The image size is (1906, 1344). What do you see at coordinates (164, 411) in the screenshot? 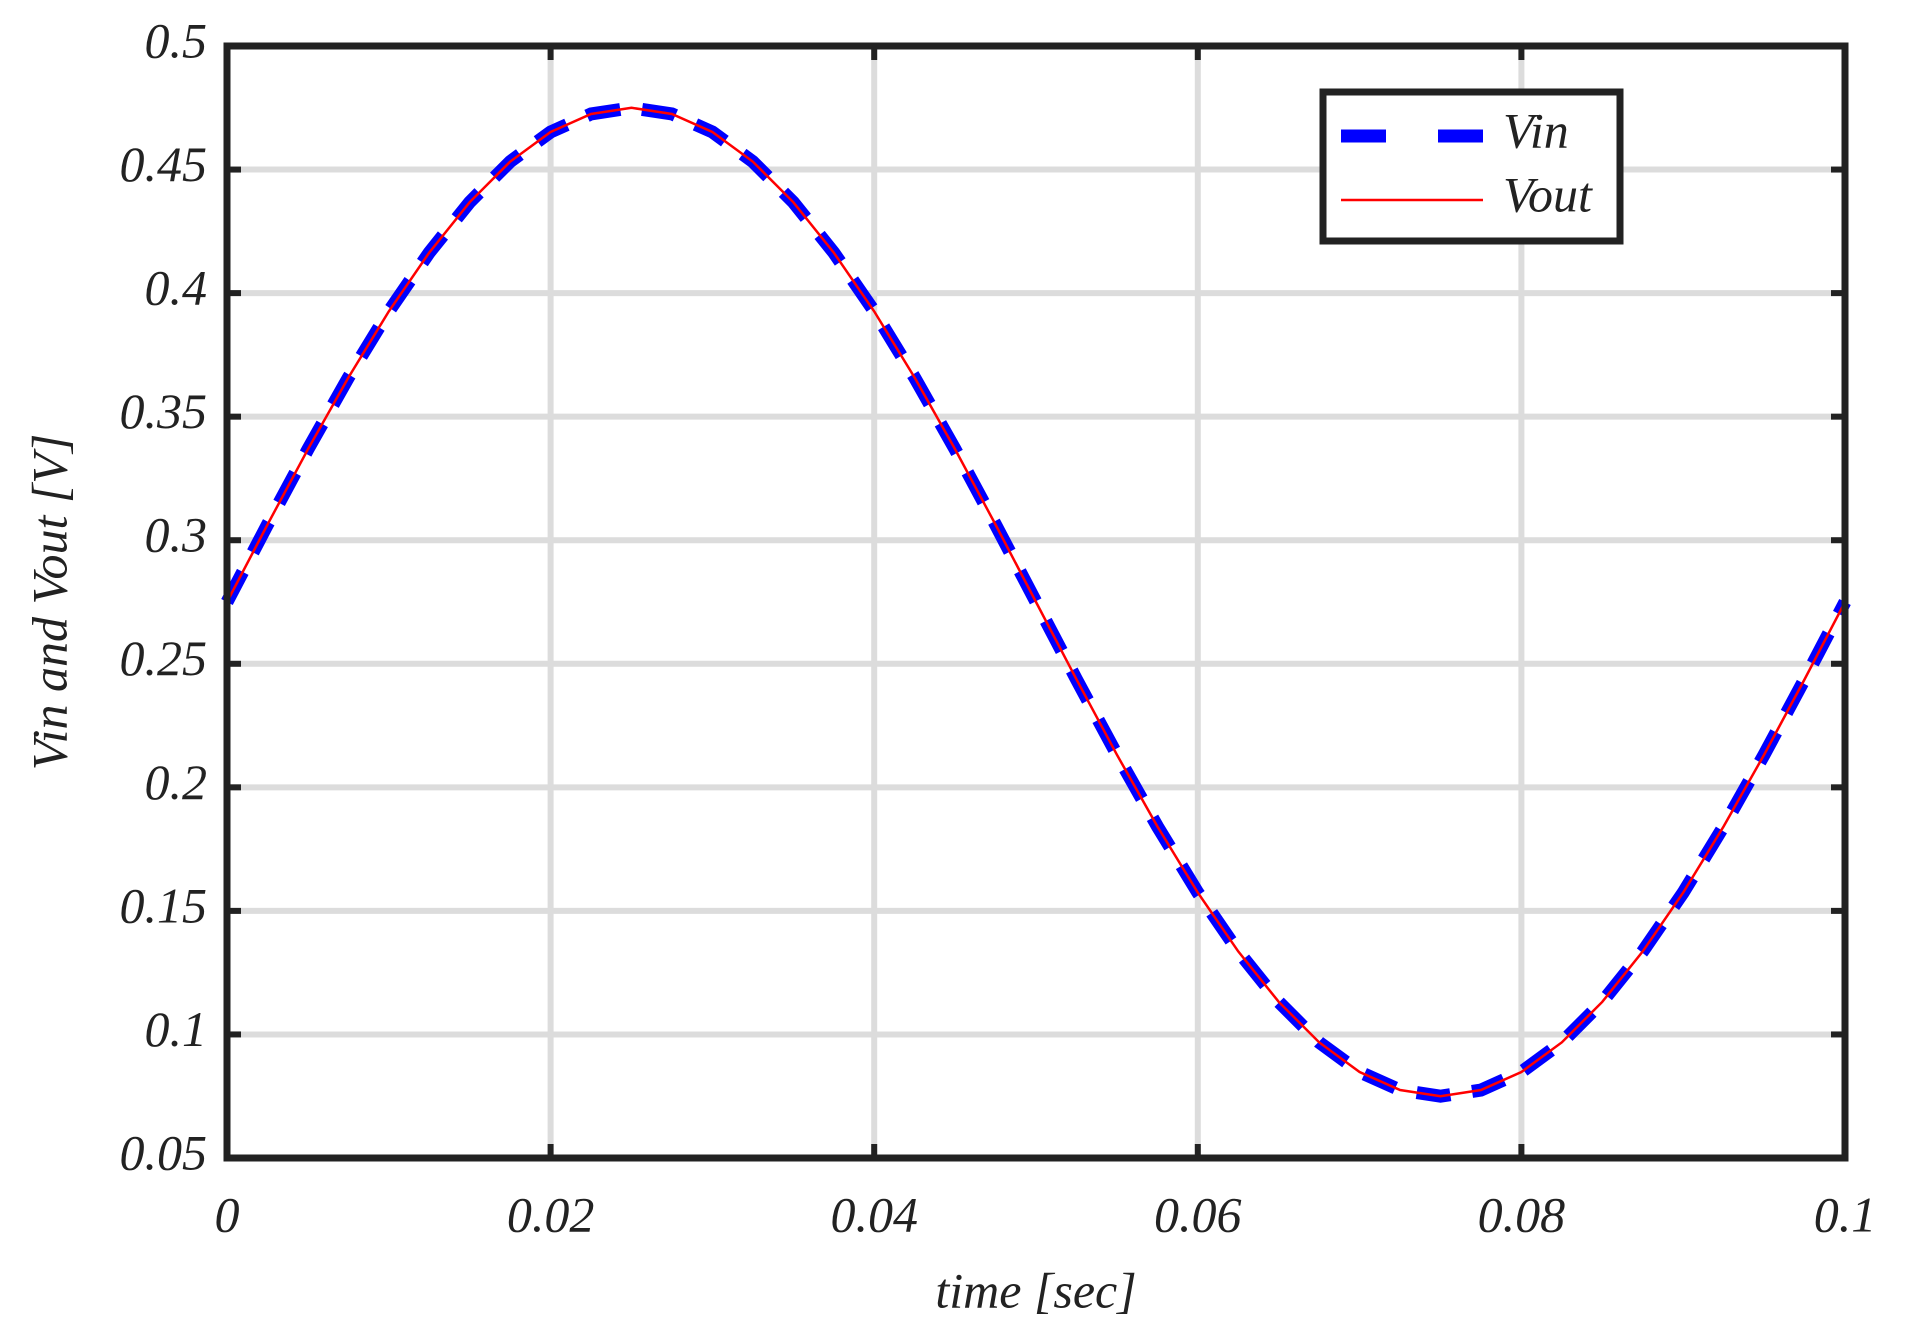
I see `y-tick-label: 0.35` at bounding box center [164, 411].